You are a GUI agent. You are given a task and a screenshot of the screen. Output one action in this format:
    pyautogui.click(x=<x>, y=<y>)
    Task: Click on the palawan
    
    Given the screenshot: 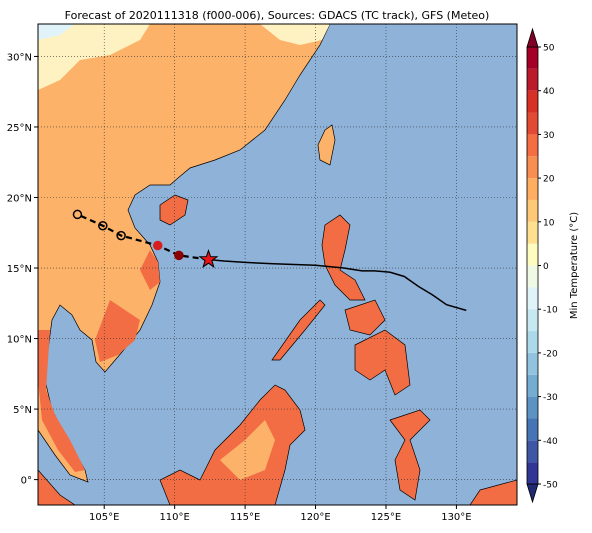 What is the action you would take?
    pyautogui.click(x=298, y=330)
    